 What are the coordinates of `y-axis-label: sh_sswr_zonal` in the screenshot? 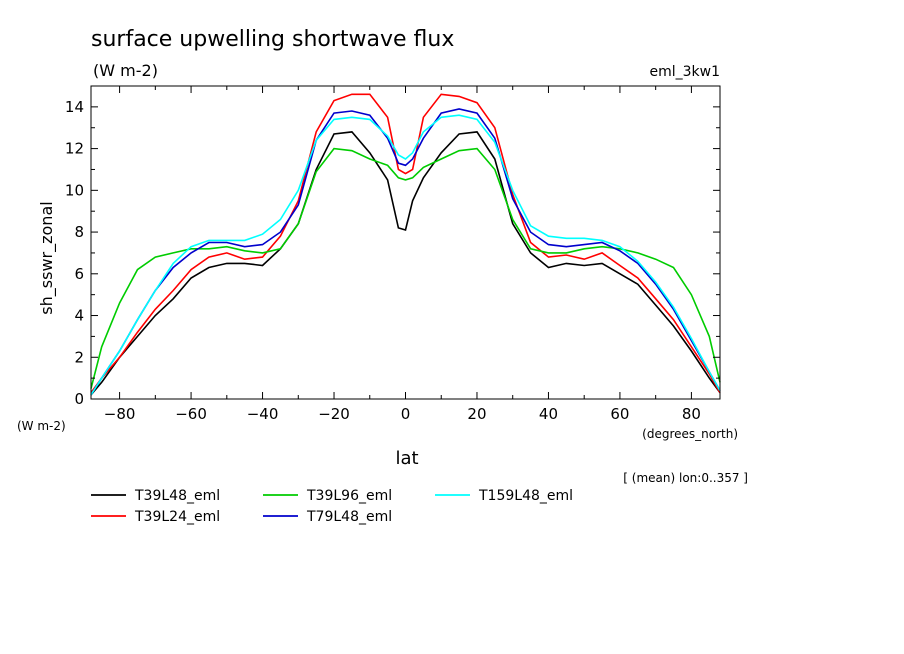 It's located at (47, 257).